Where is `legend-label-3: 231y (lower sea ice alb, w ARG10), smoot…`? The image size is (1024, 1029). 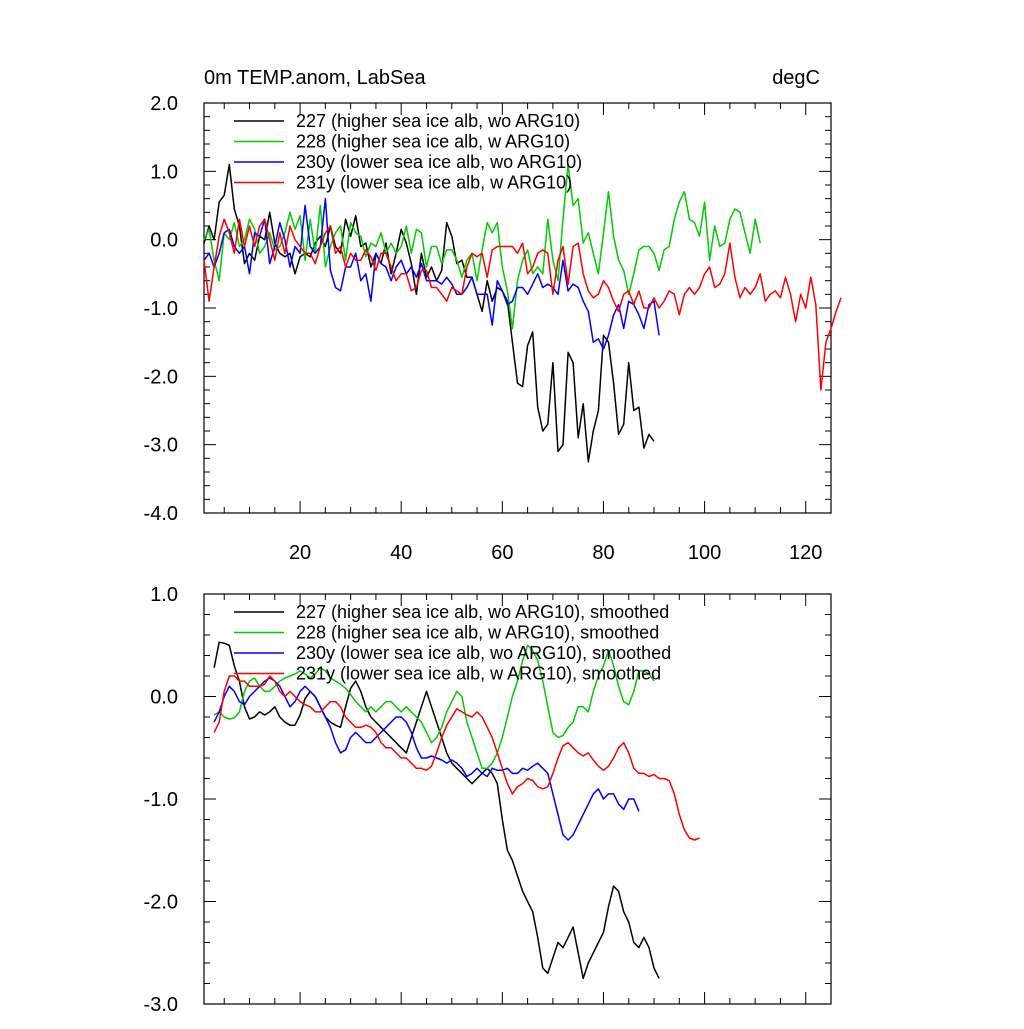
legend-label-3: 231y (lower sea ice alb, w ARG10), smoot… is located at coordinates (478, 674).